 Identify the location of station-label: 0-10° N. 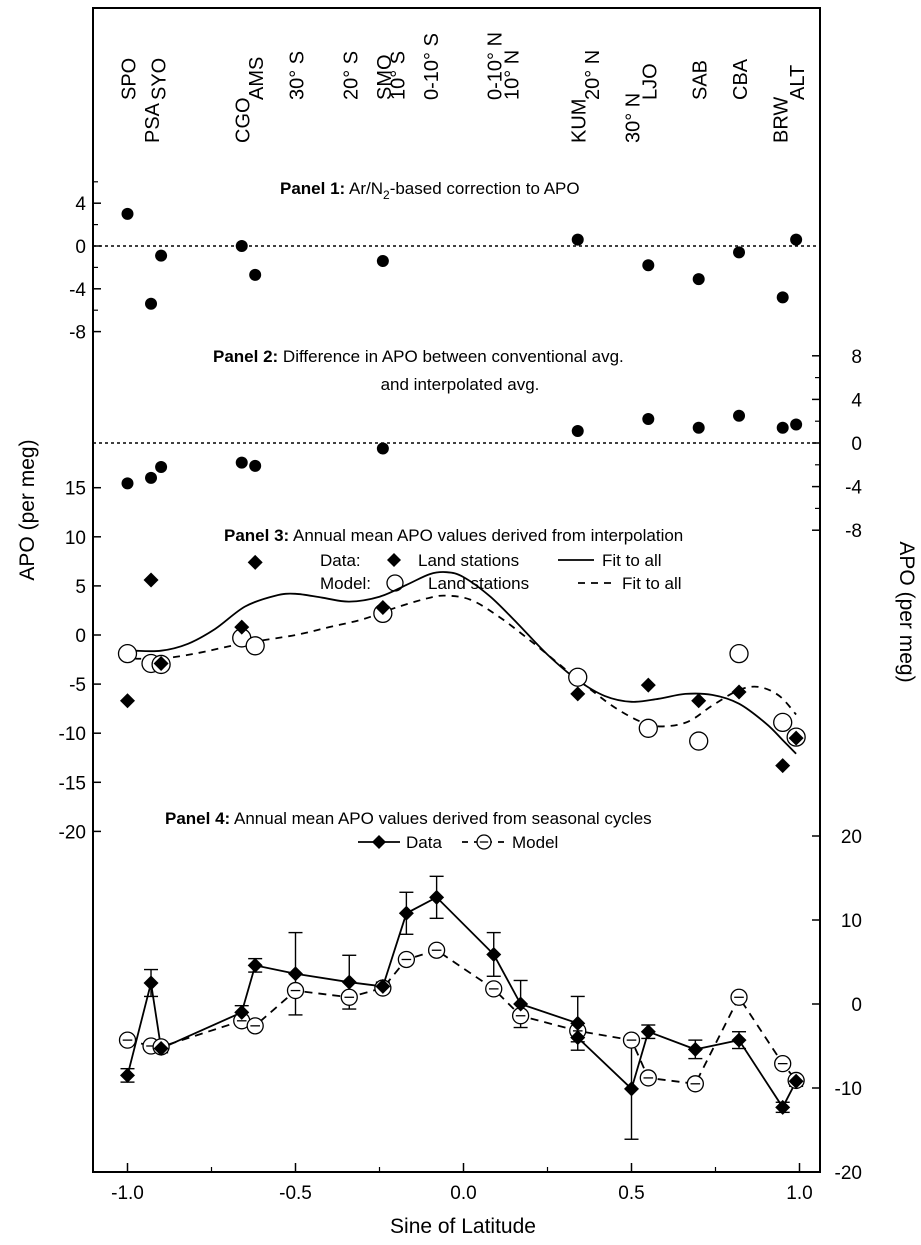
(496, 66).